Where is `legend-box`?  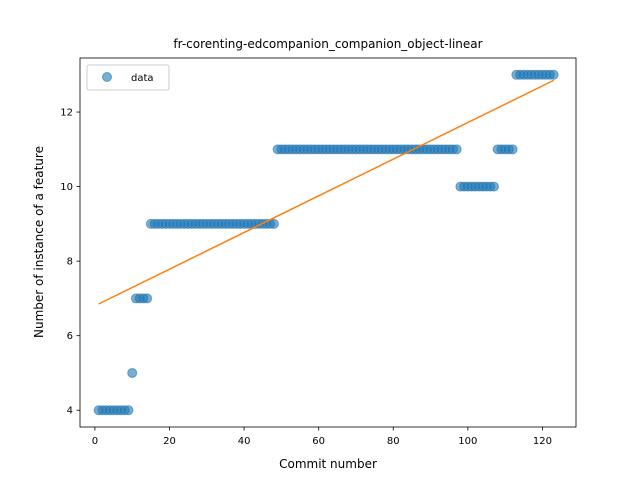
legend-box is located at coordinates (128, 77).